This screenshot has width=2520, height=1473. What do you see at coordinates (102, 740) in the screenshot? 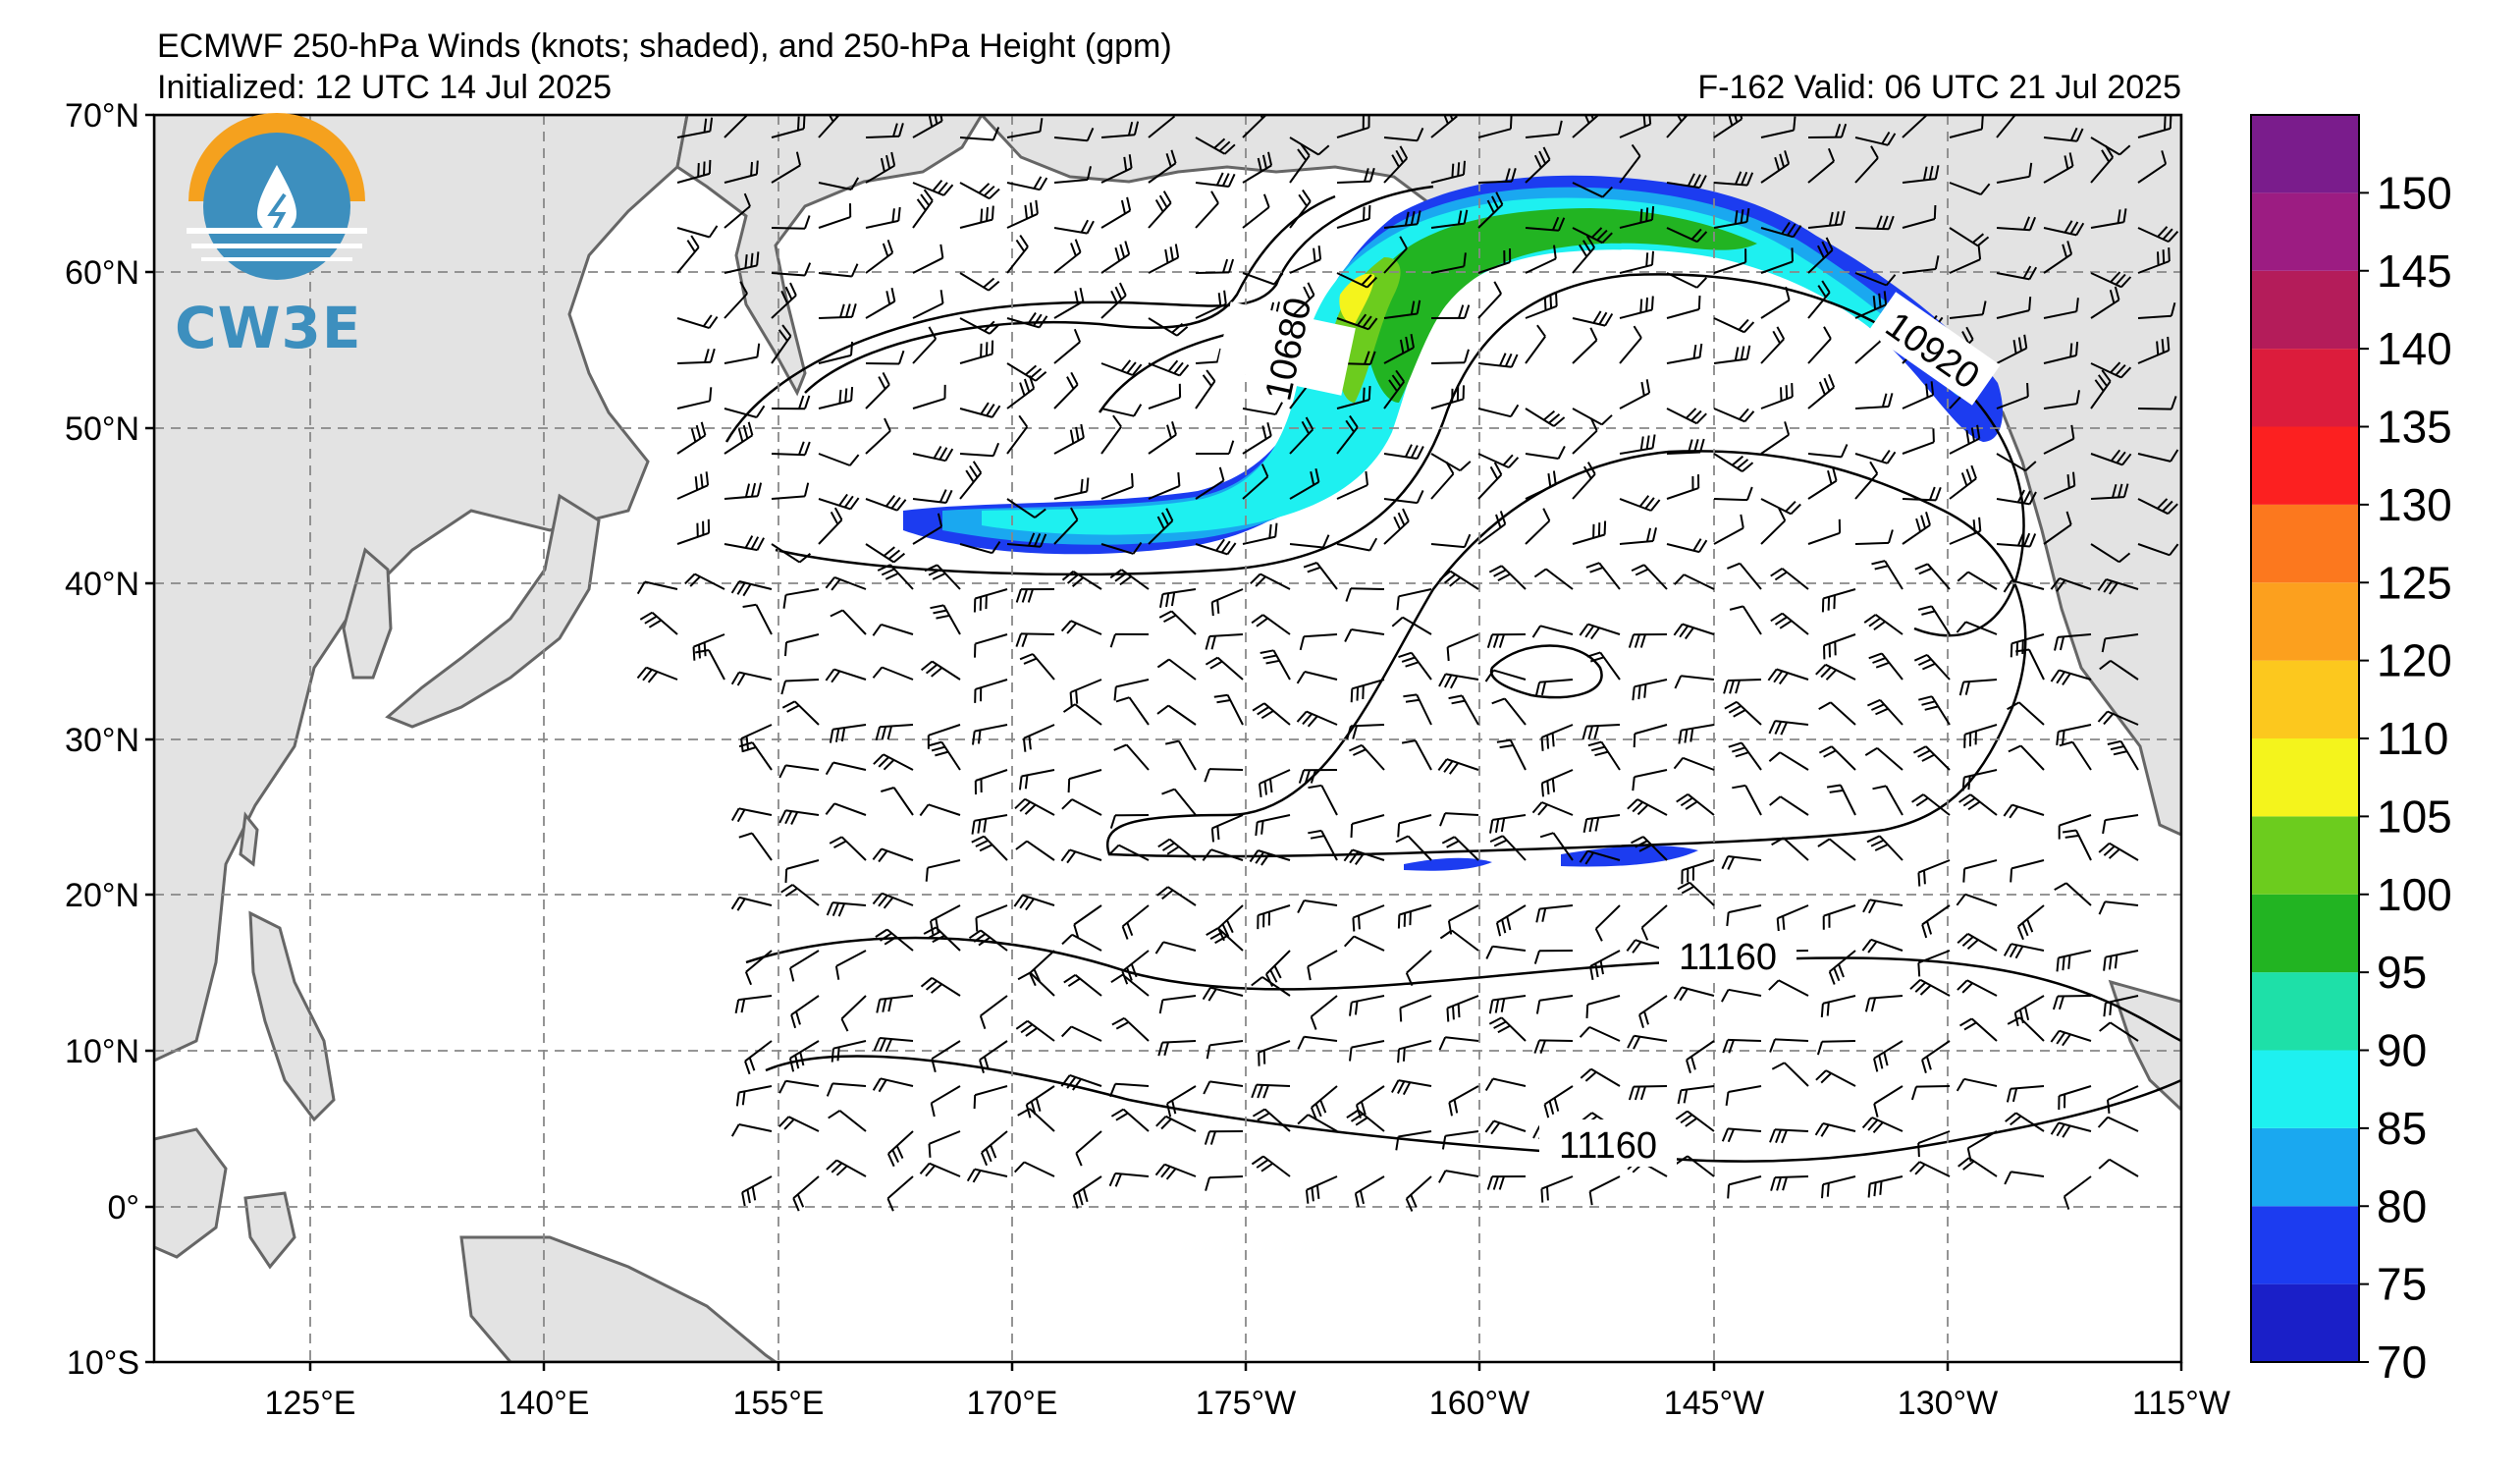
I see `lat-label: 30°N` at bounding box center [102, 740].